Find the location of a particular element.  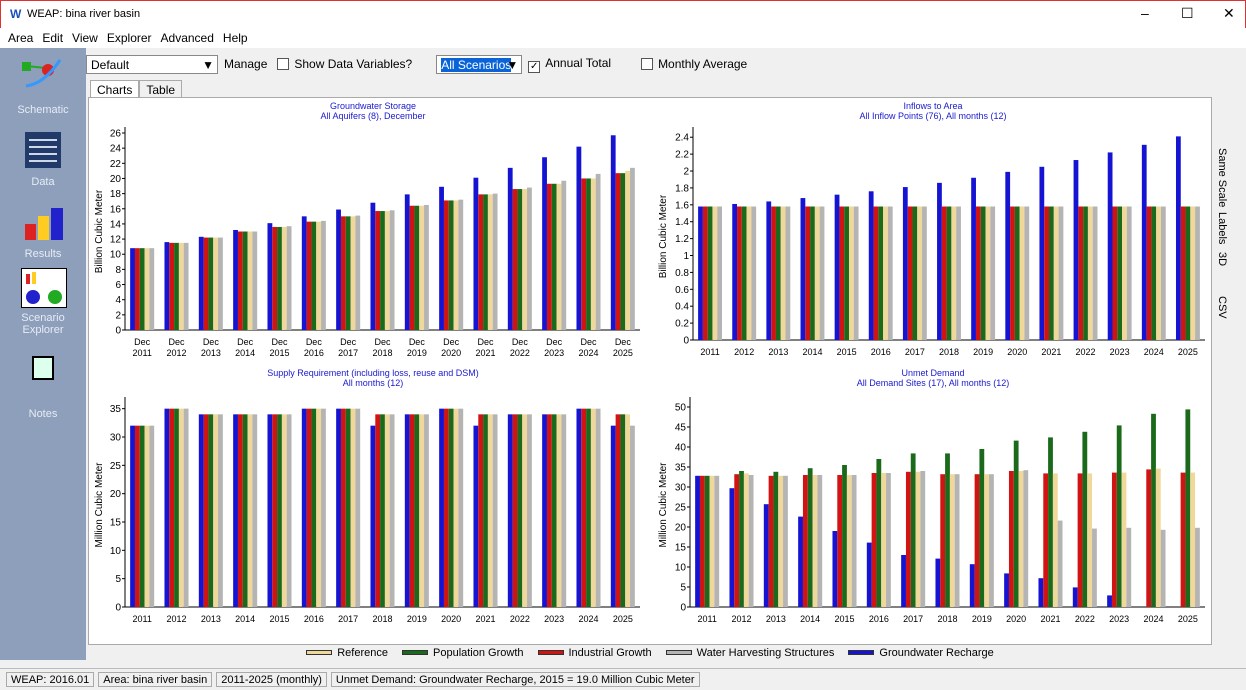

x-tick-label: 2022 is located at coordinates (1085, 352).